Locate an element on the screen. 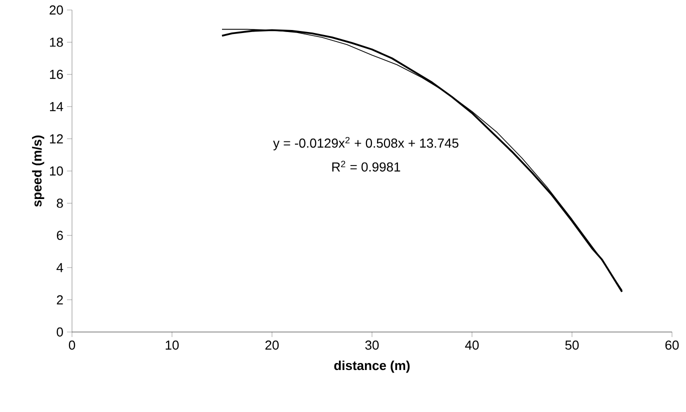 Image resolution: width=686 pixels, height=412 pixels. y-tick-label: 20 is located at coordinates (56, 10).